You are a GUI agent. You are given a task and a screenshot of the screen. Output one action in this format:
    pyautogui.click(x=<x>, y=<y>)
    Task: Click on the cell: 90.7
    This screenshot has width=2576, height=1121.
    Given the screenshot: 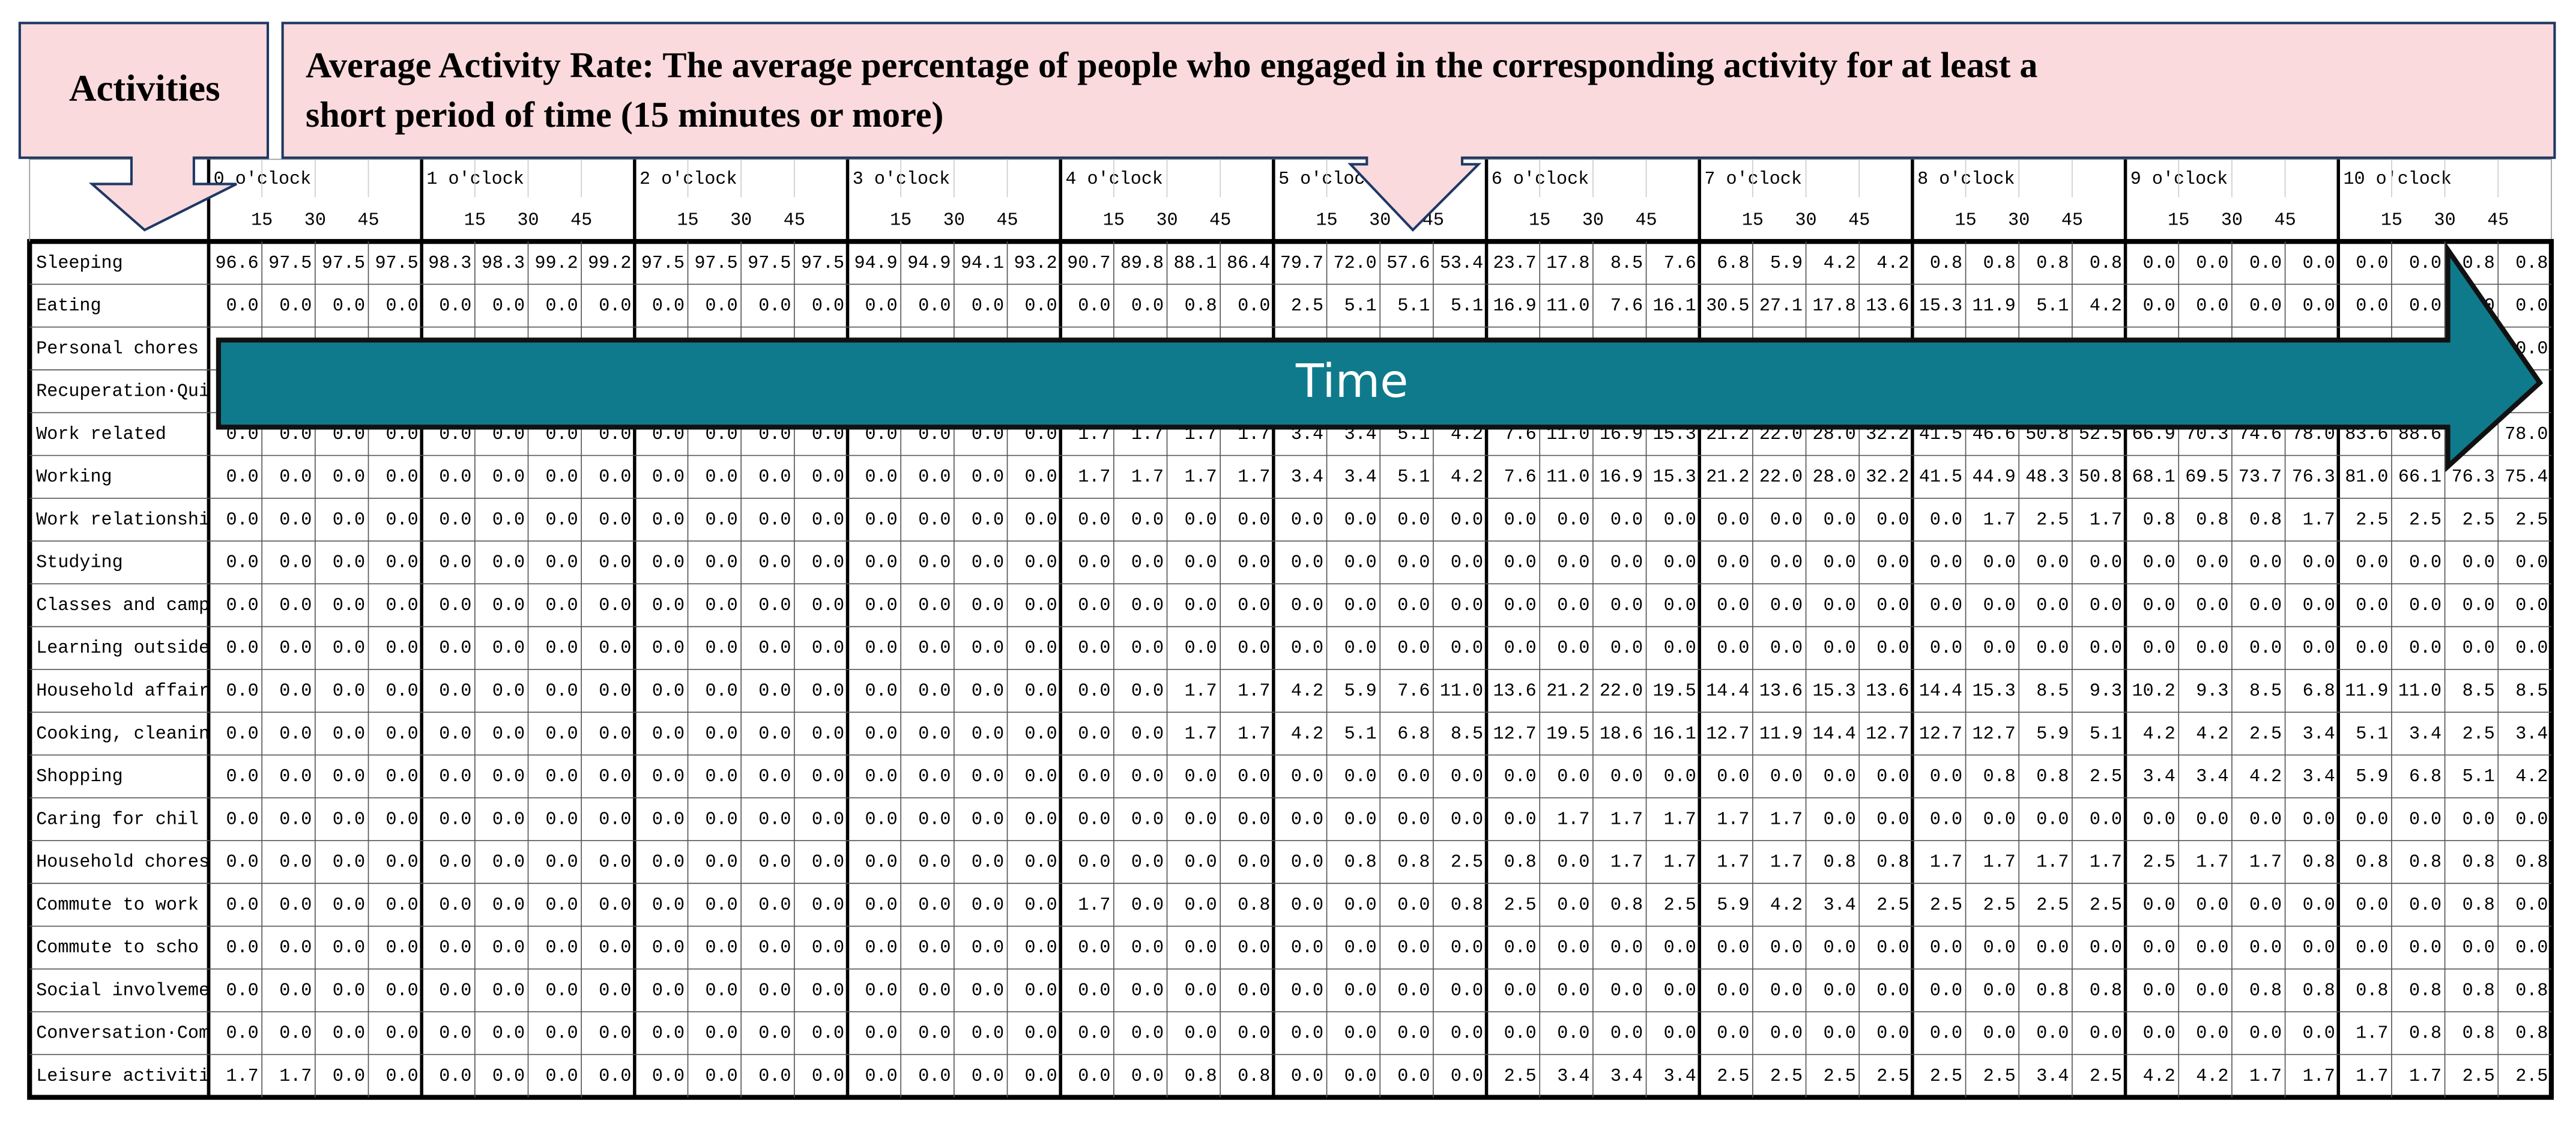 What is the action you would take?
    pyautogui.click(x=1088, y=264)
    